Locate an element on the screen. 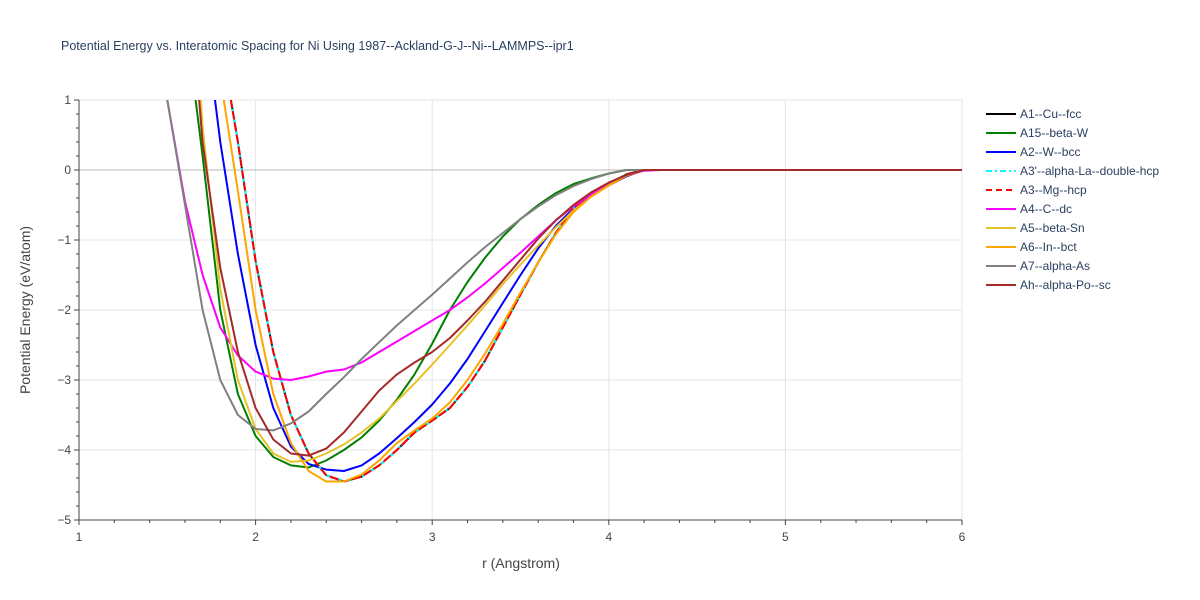  legend-label: A6--In--bct is located at coordinates (1048, 247).